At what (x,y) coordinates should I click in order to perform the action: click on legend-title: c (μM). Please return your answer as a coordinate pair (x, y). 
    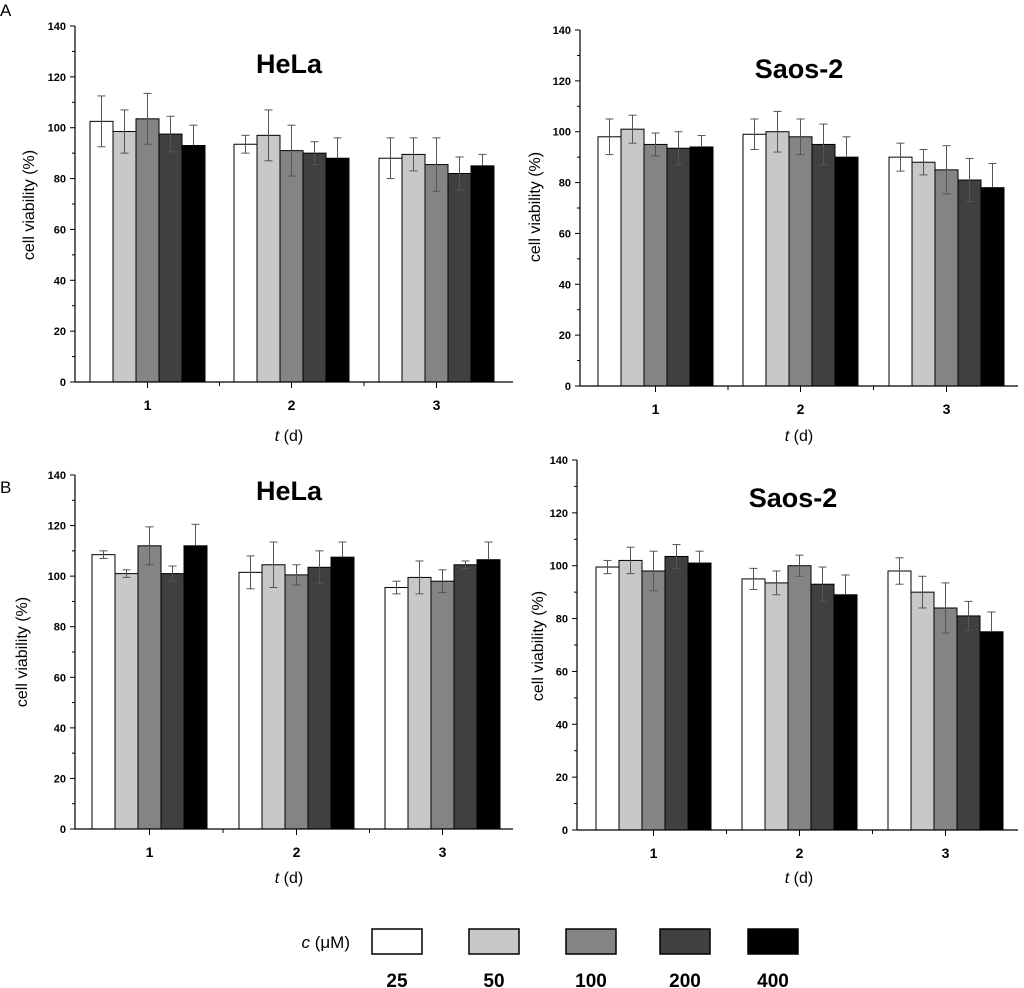
    Looking at the image, I should click on (325, 942).